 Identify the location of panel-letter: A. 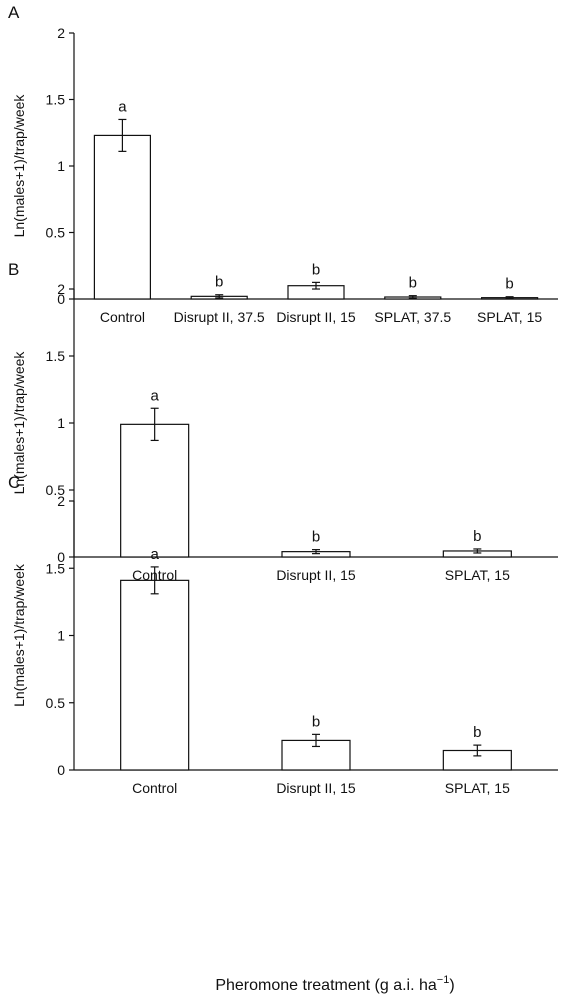
(14, 12).